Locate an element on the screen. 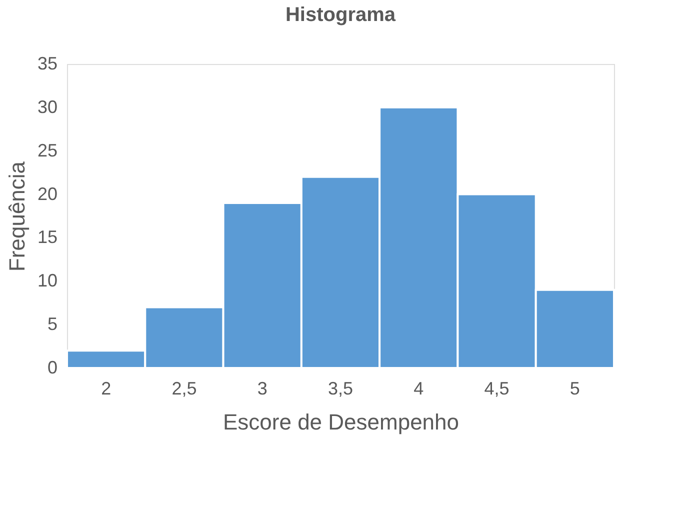  y-axis-title: Frequência is located at coordinates (17, 216).